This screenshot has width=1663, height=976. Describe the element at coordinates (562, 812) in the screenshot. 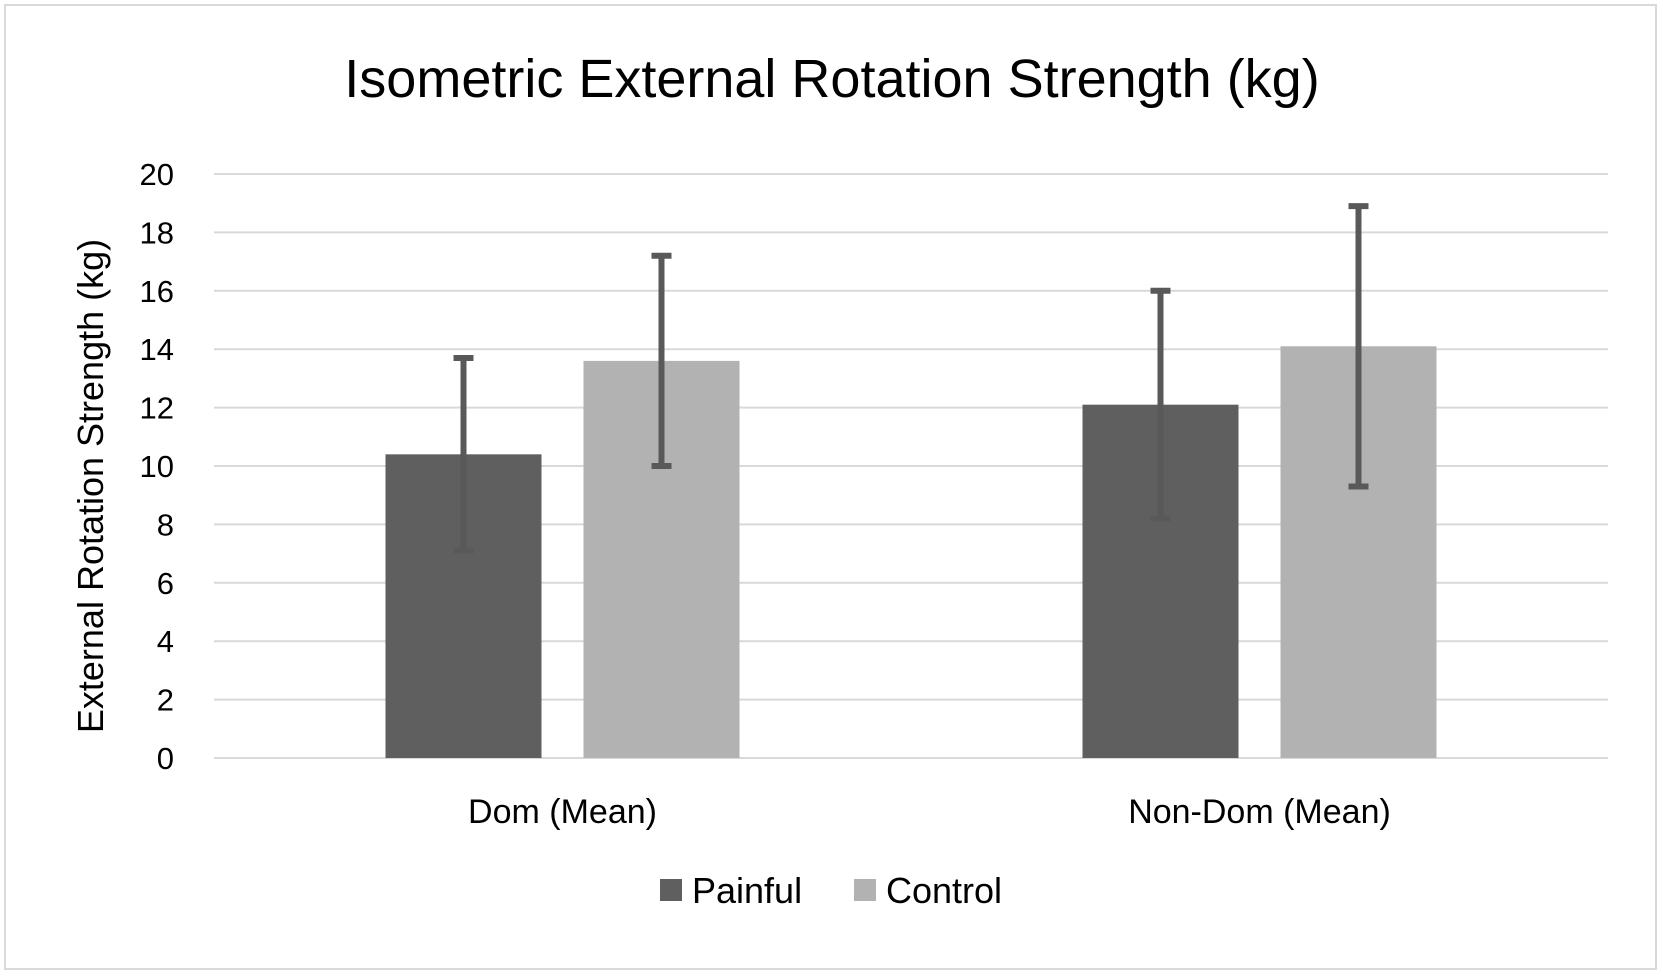

I see `category-label-0: Dom (Mean)` at that location.